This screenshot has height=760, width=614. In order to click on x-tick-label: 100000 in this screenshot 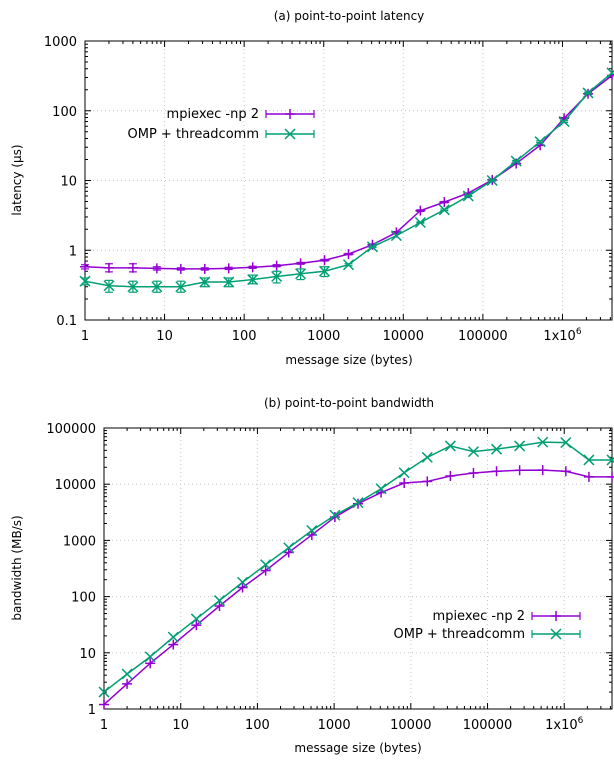, I will do `click(483, 336)`.